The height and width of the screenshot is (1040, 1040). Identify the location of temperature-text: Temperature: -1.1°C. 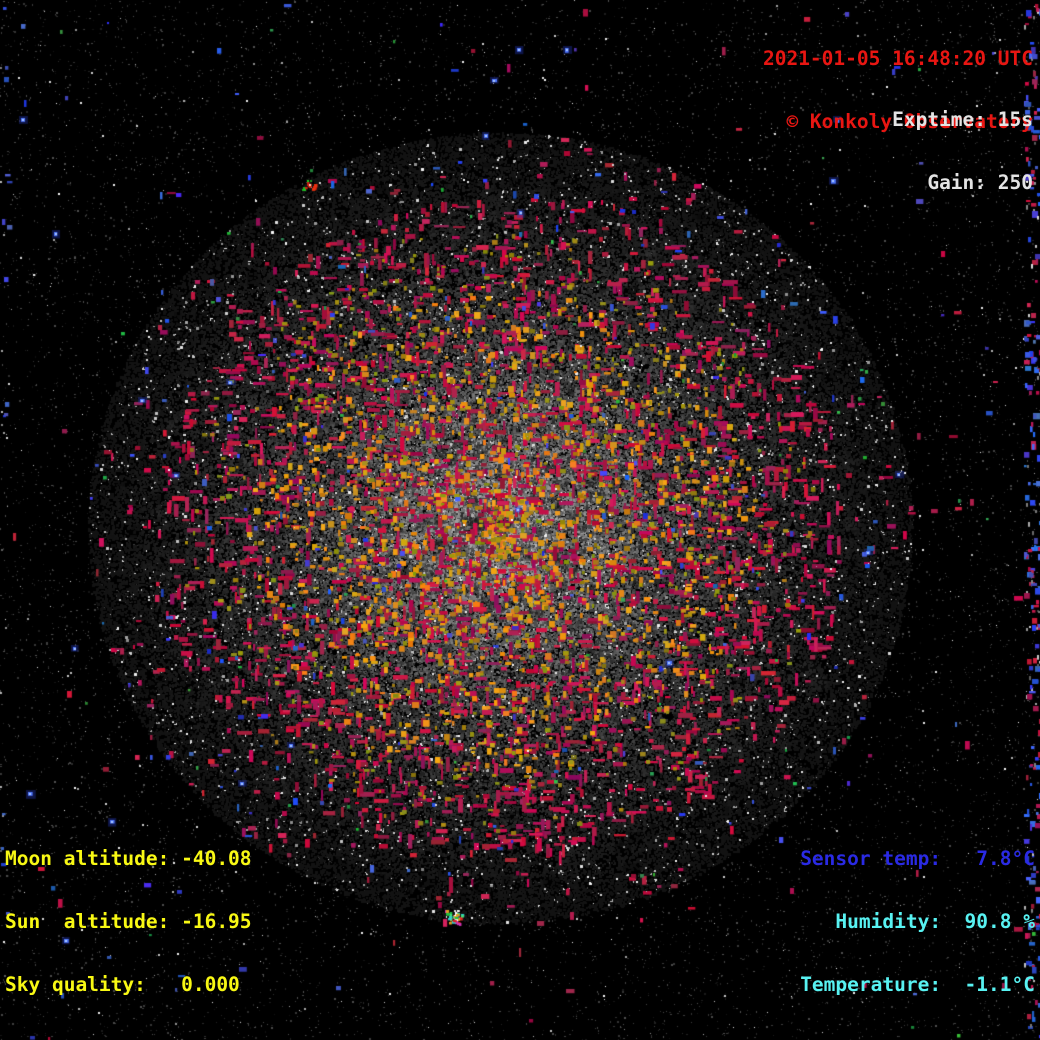
(917, 984).